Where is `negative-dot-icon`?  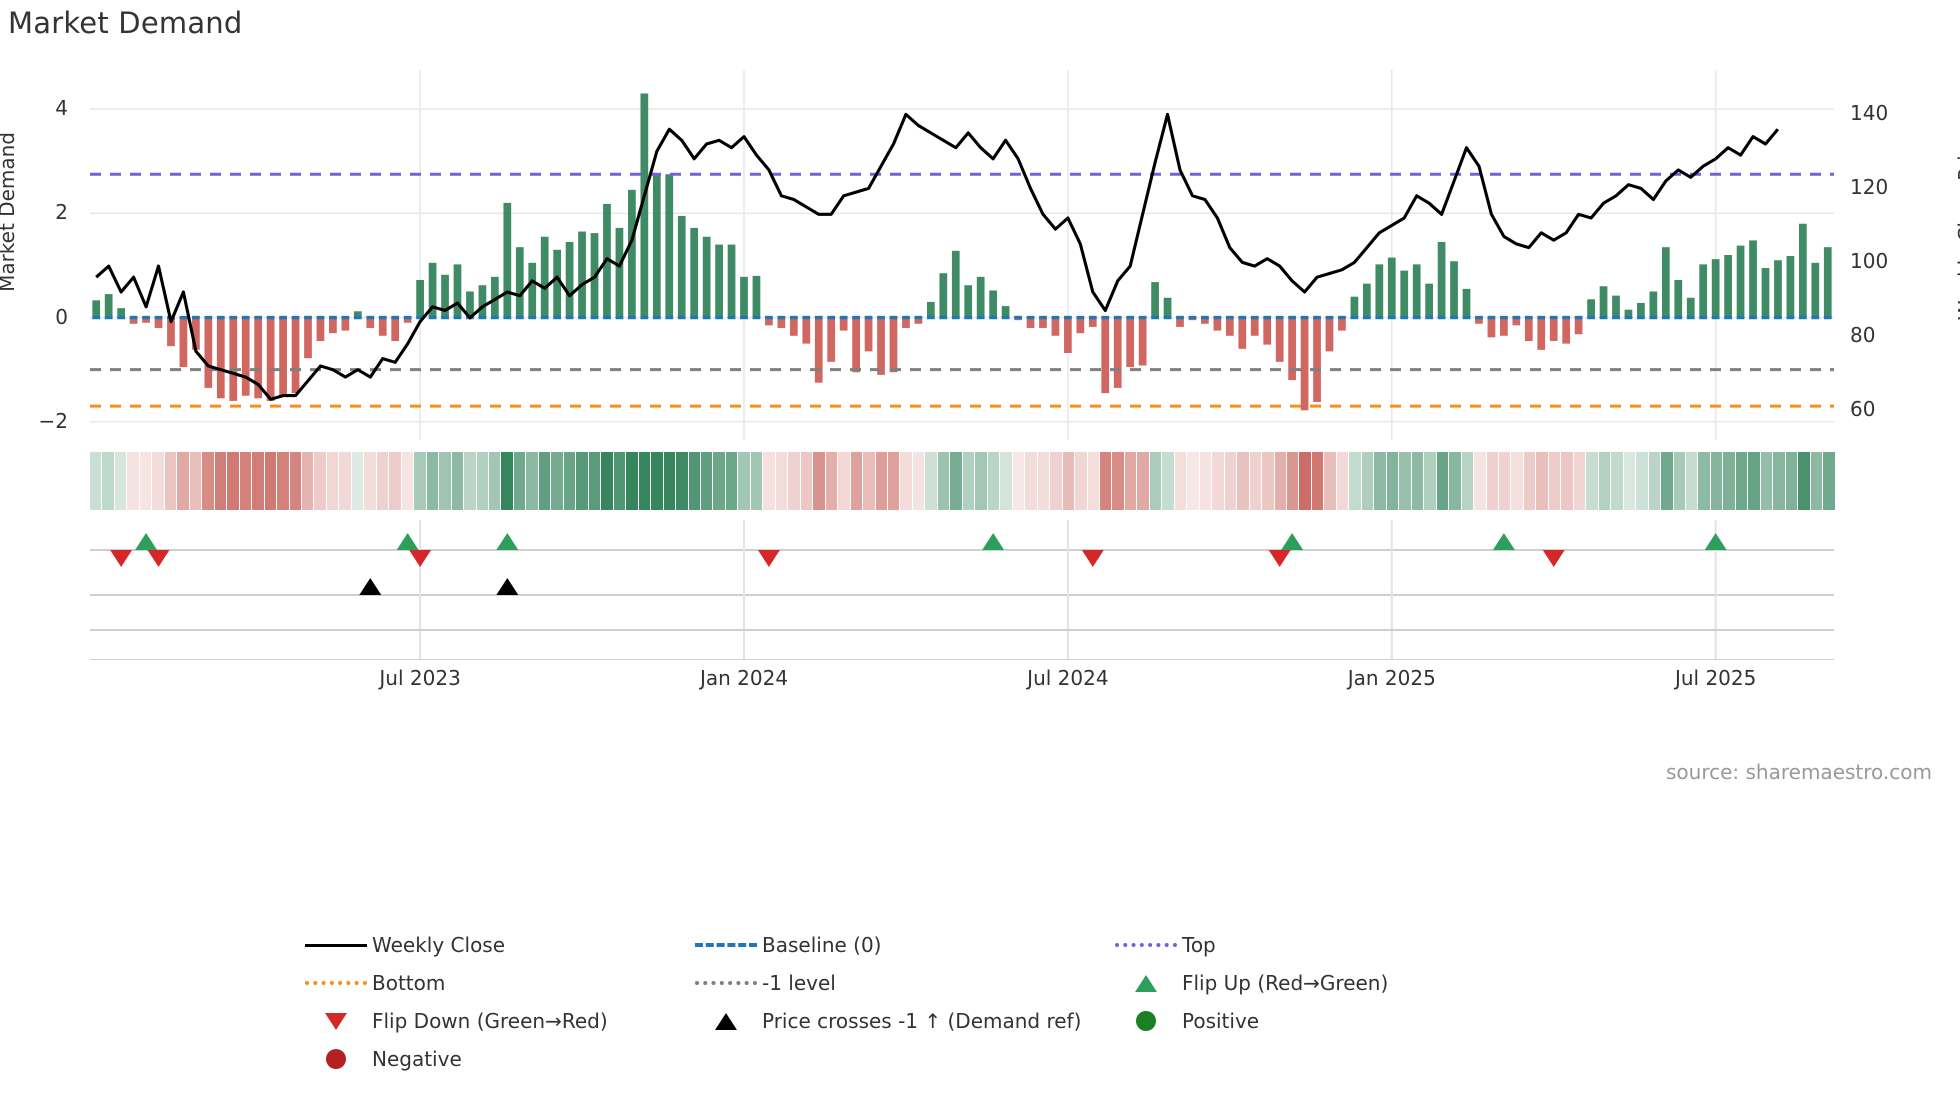
negative-dot-icon is located at coordinates (336, 1059).